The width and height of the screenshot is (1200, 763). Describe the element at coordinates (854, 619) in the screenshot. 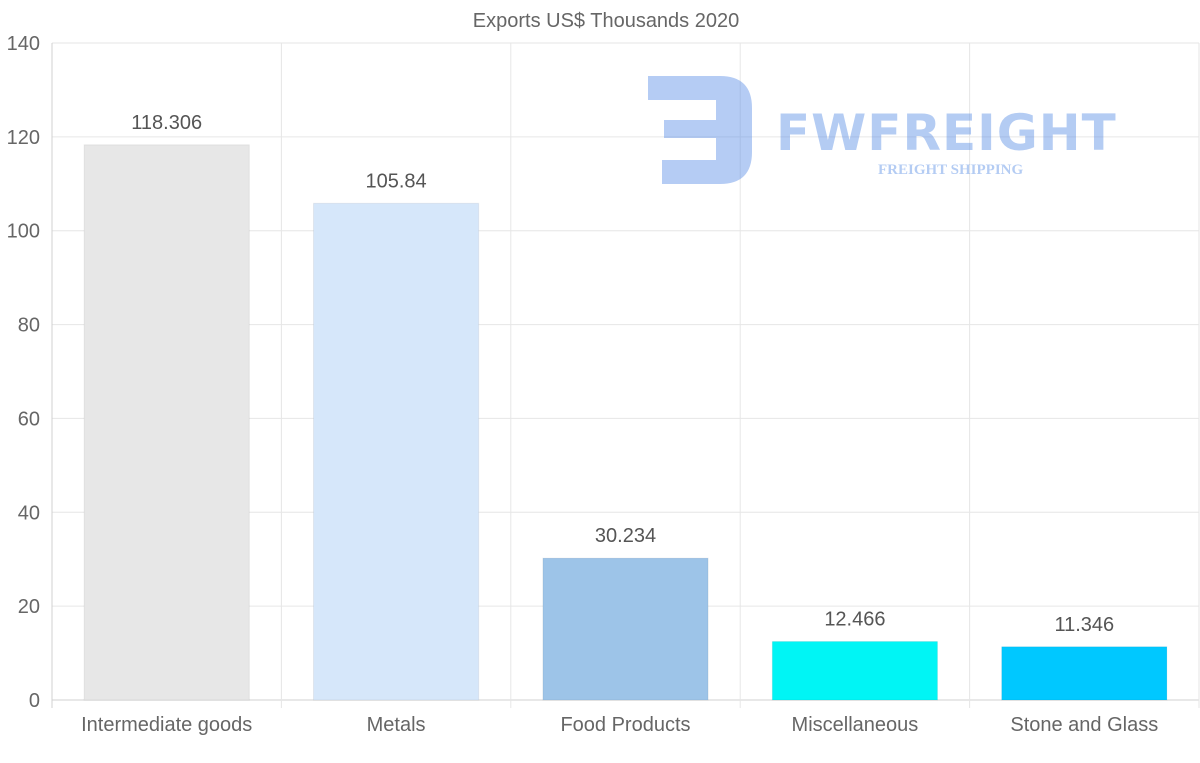

I see `bar-value-label: 12.466` at that location.